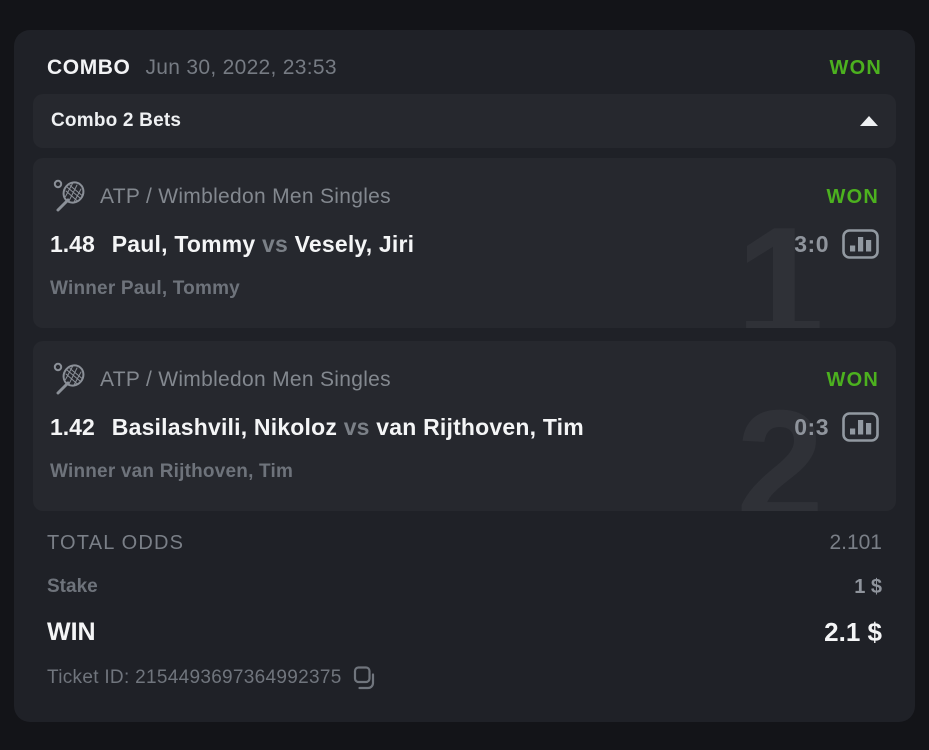  What do you see at coordinates (464, 587) in the screenshot?
I see `stake-row: Stake 1 $` at bounding box center [464, 587].